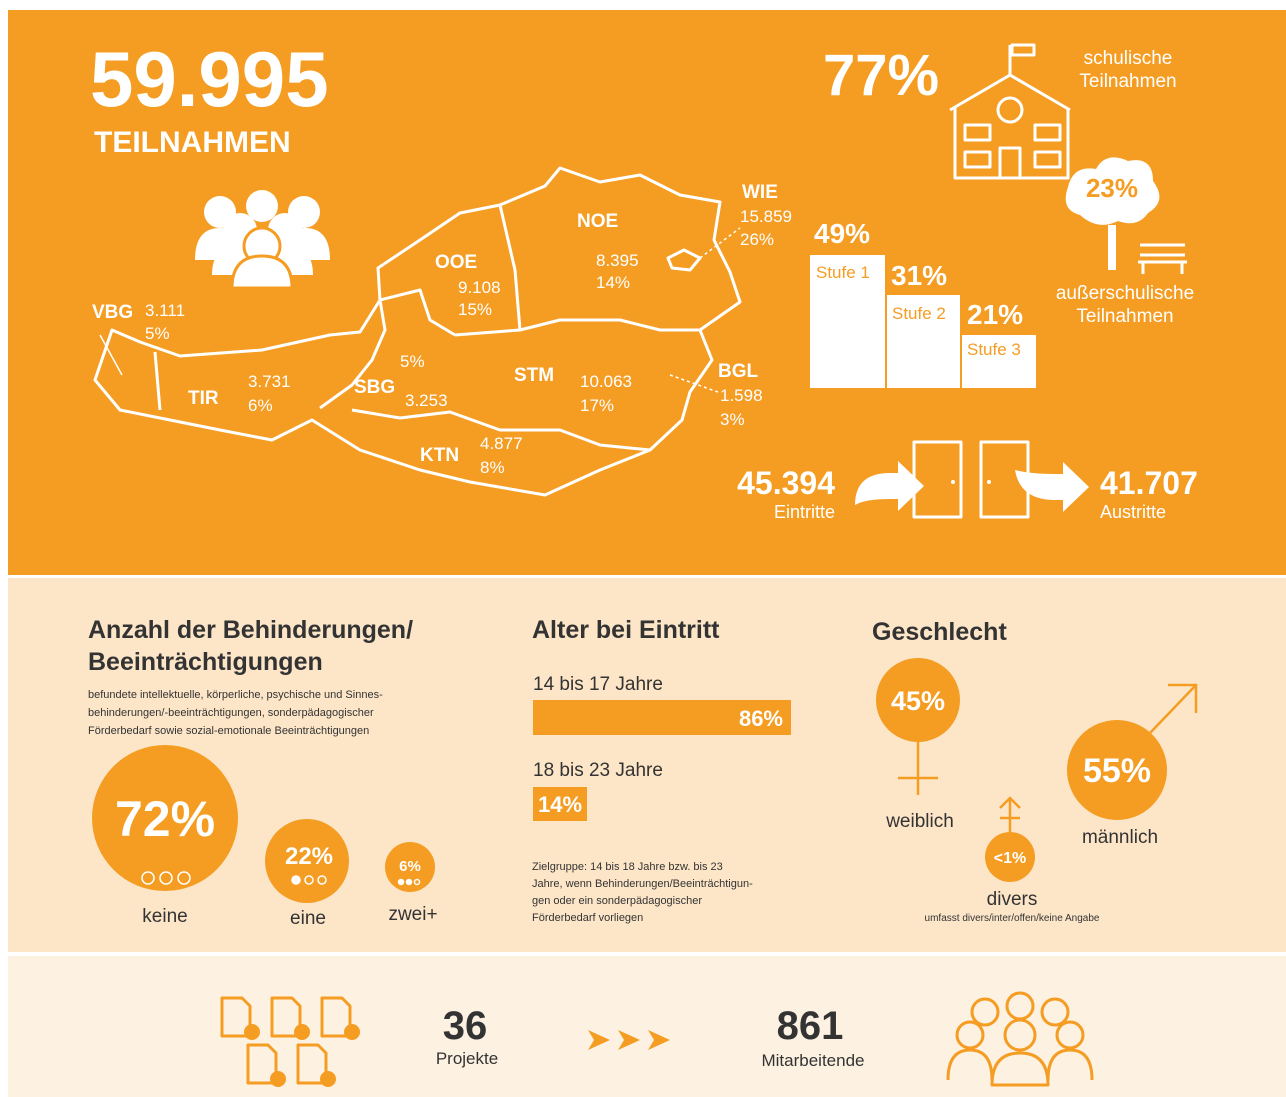 The image size is (1286, 1097). I want to click on outside-share: 23%, so click(1112, 188).